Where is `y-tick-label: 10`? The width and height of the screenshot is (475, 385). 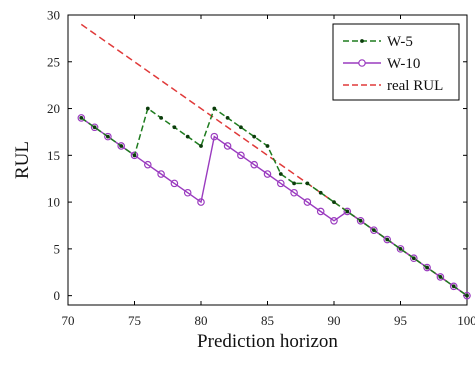
y-tick-label: 10 is located at coordinates (53, 202).